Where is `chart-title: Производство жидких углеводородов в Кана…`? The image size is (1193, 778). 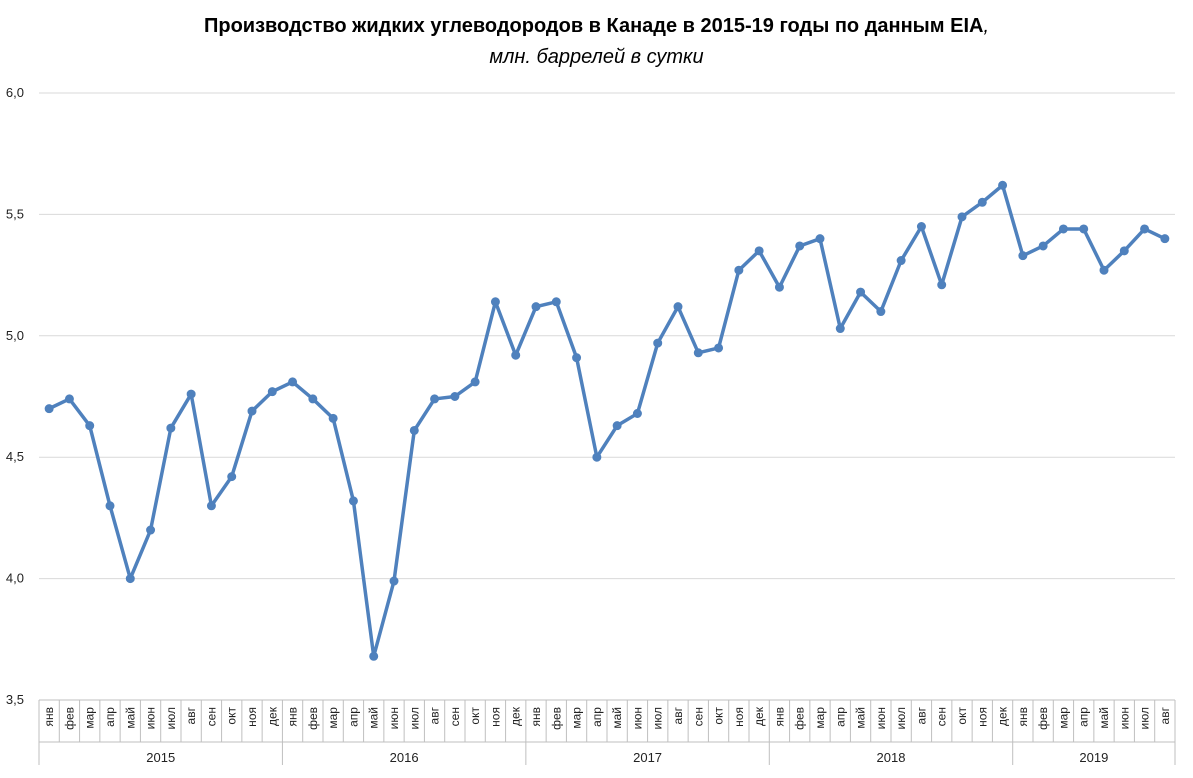 chart-title: Производство жидких углеводородов в Кана… is located at coordinates (596, 26).